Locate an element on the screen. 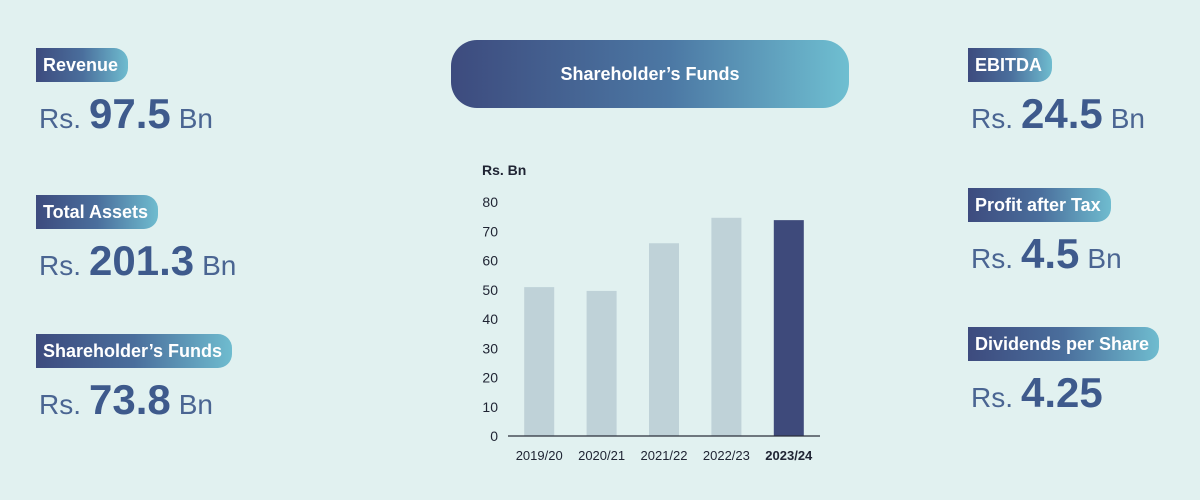  metric-label: Total Assets is located at coordinates (97, 212).